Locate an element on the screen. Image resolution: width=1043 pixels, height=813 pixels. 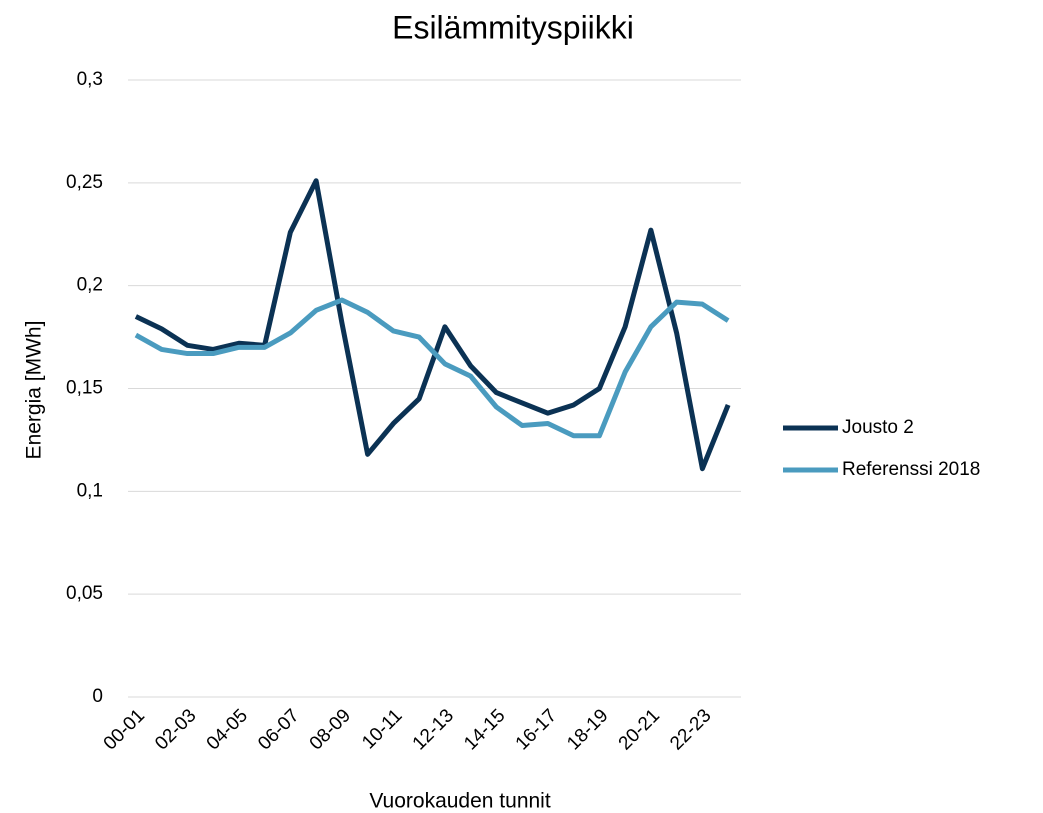
y-tick-label: 0,25 is located at coordinates (84, 182).